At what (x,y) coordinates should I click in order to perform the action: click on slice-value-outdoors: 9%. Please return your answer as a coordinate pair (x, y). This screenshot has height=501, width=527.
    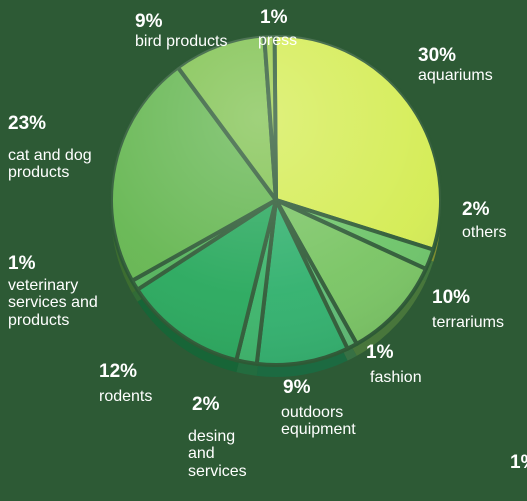
    Looking at the image, I should click on (297, 387).